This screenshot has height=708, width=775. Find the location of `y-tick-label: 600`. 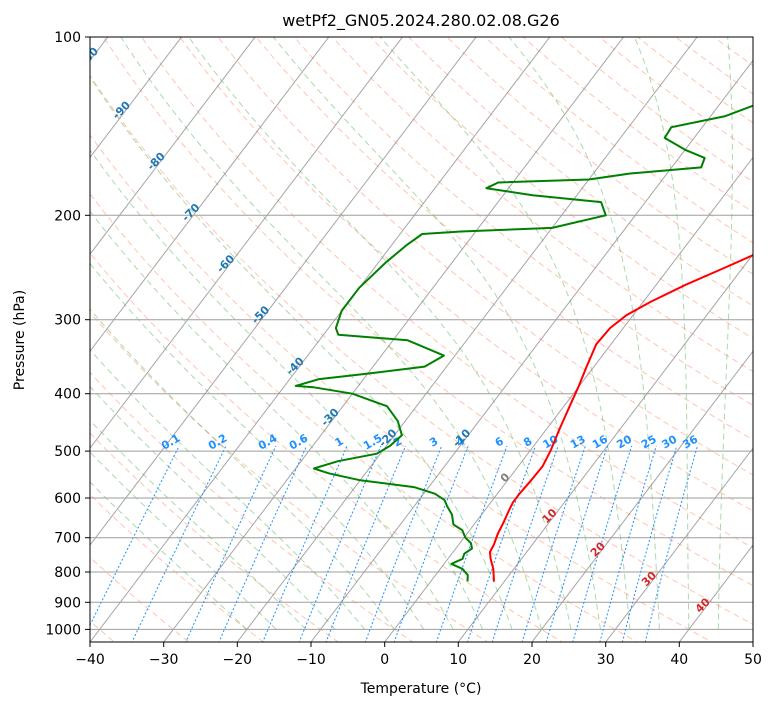

y-tick-label: 600 is located at coordinates (67, 499).